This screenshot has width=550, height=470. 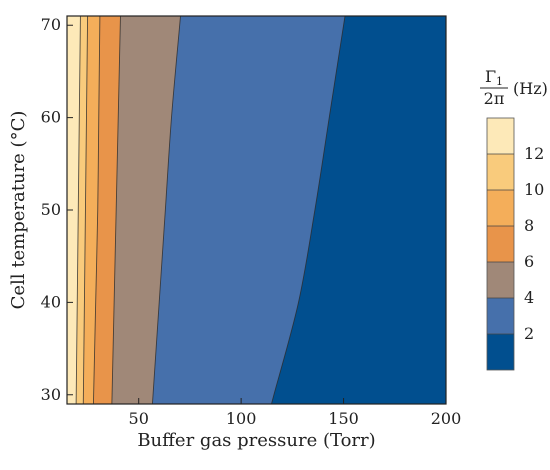 What do you see at coordinates (490, 76) in the screenshot?
I see `colorbar-title-gamma: Γ` at bounding box center [490, 76].